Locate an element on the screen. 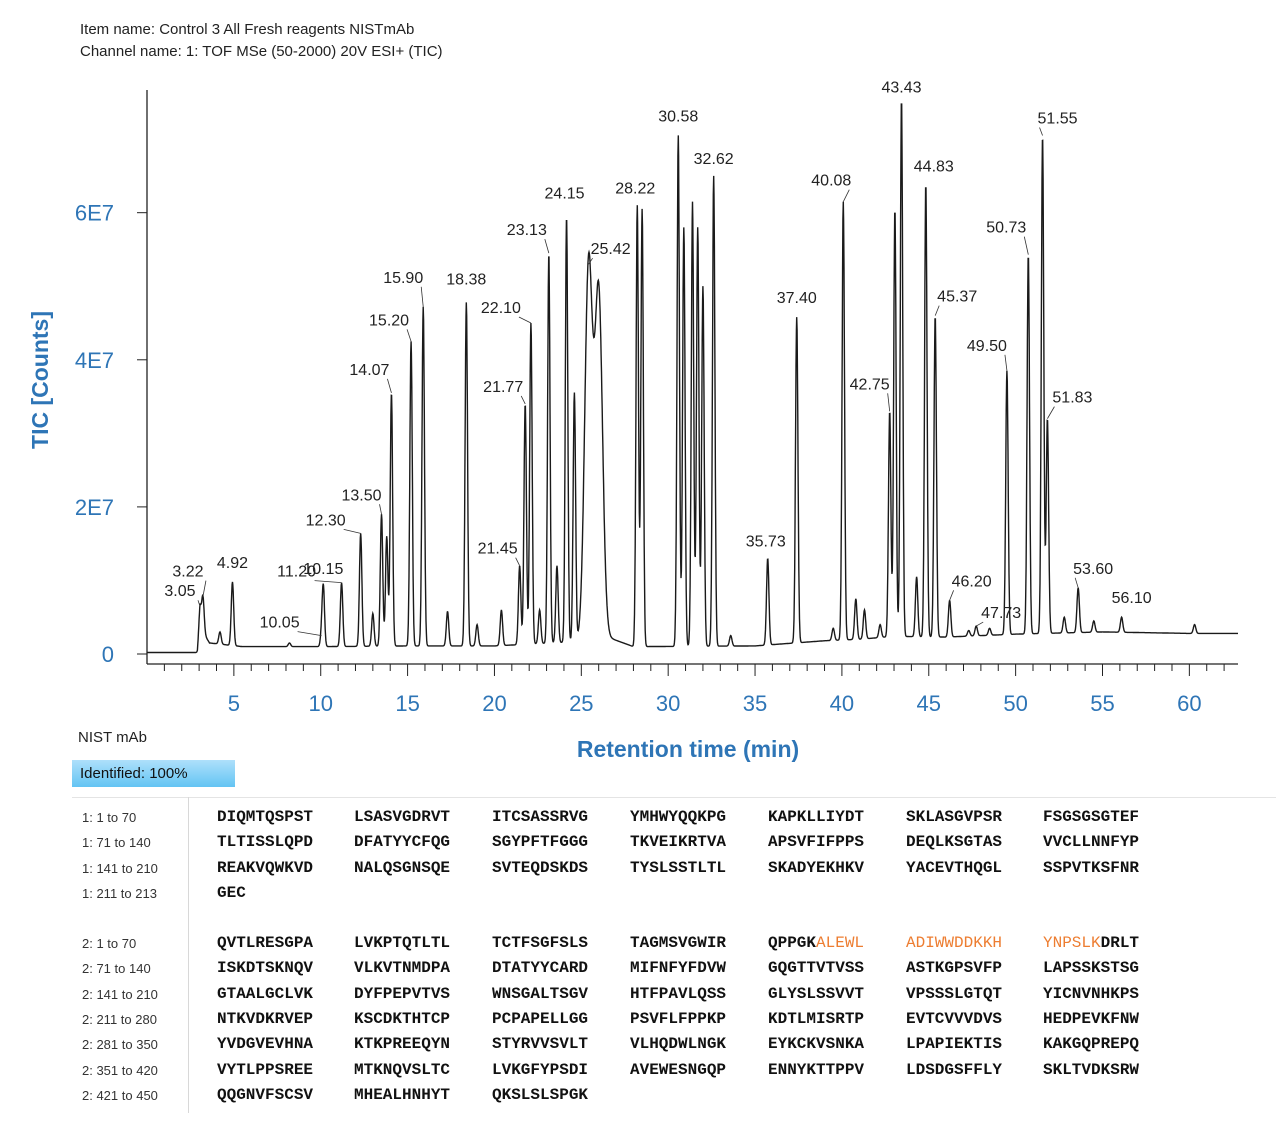  sequence-row-label: 2: 211 to 280 is located at coordinates (119, 1019).